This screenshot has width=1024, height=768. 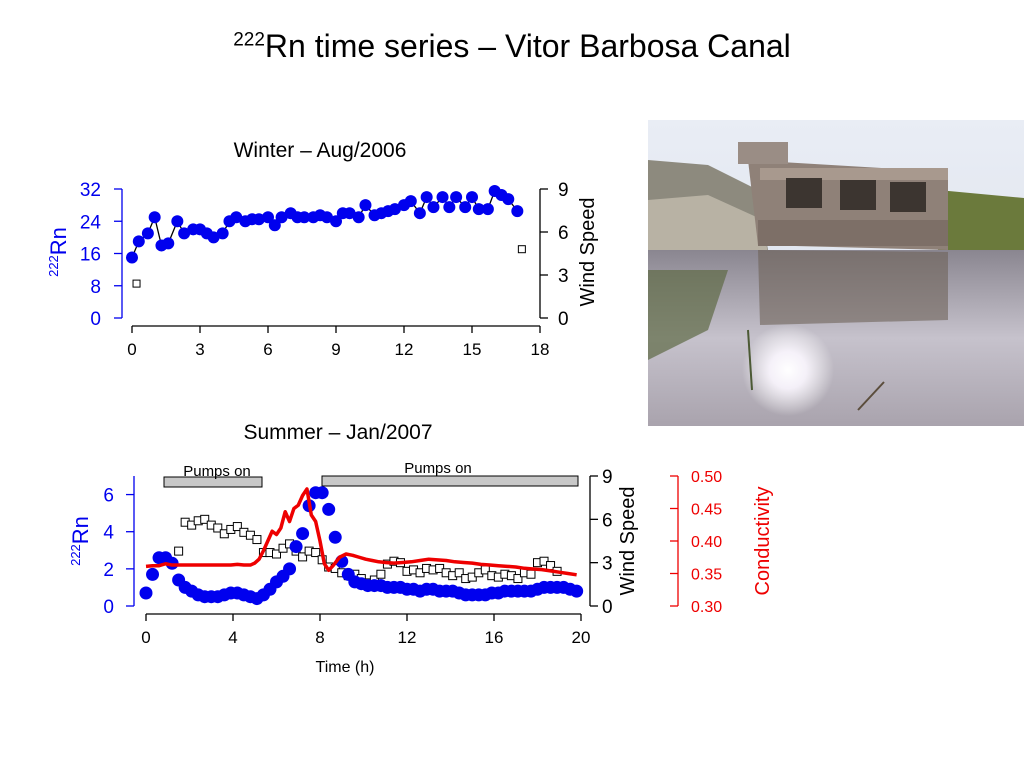 What do you see at coordinates (118, 552) in the screenshot?
I see `summer-left-ticks: 0 2 4 6` at bounding box center [118, 552].